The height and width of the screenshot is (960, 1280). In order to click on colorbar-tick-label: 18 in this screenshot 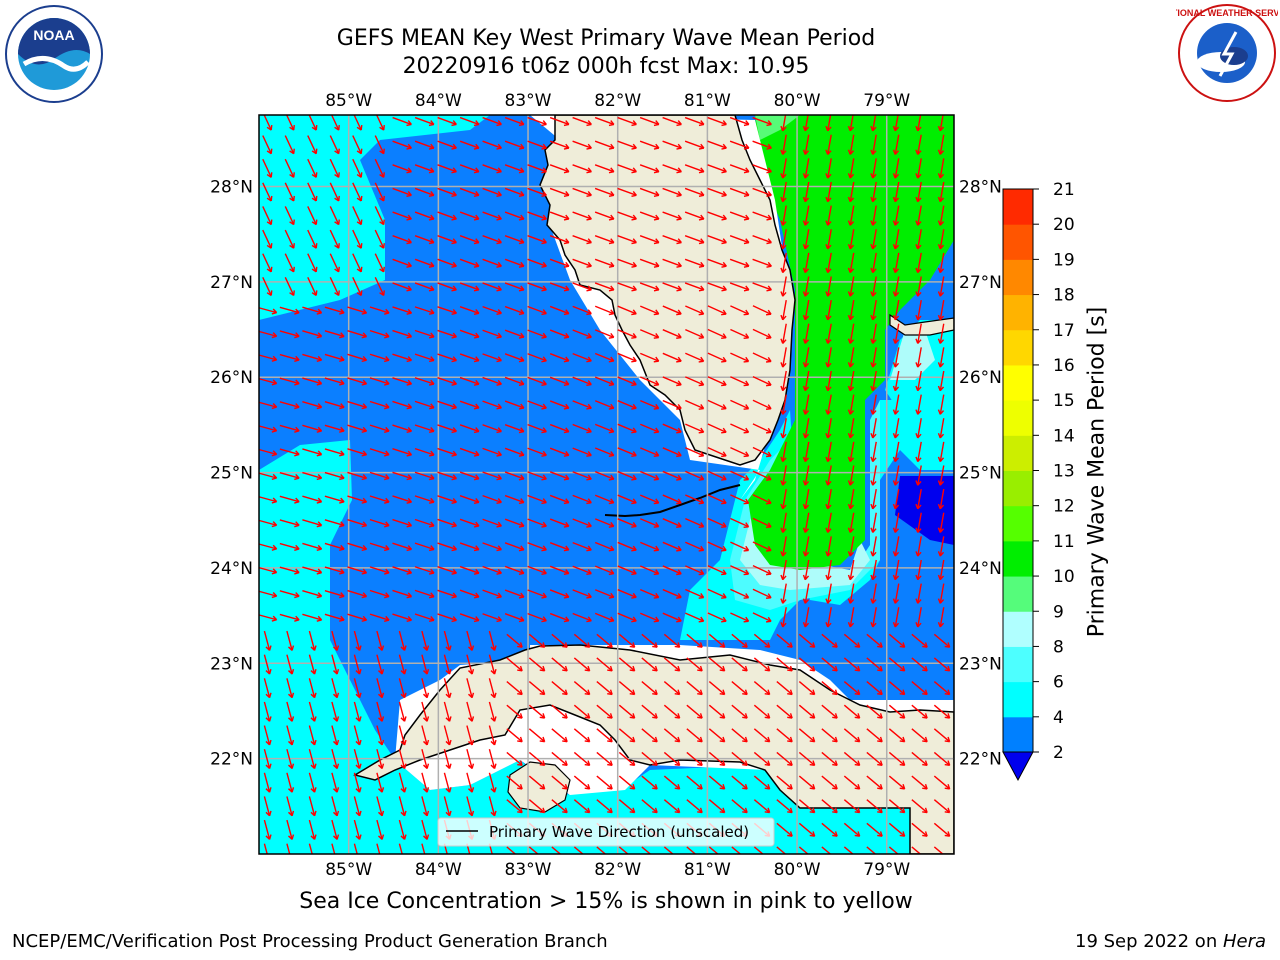, I will do `click(1064, 296)`.